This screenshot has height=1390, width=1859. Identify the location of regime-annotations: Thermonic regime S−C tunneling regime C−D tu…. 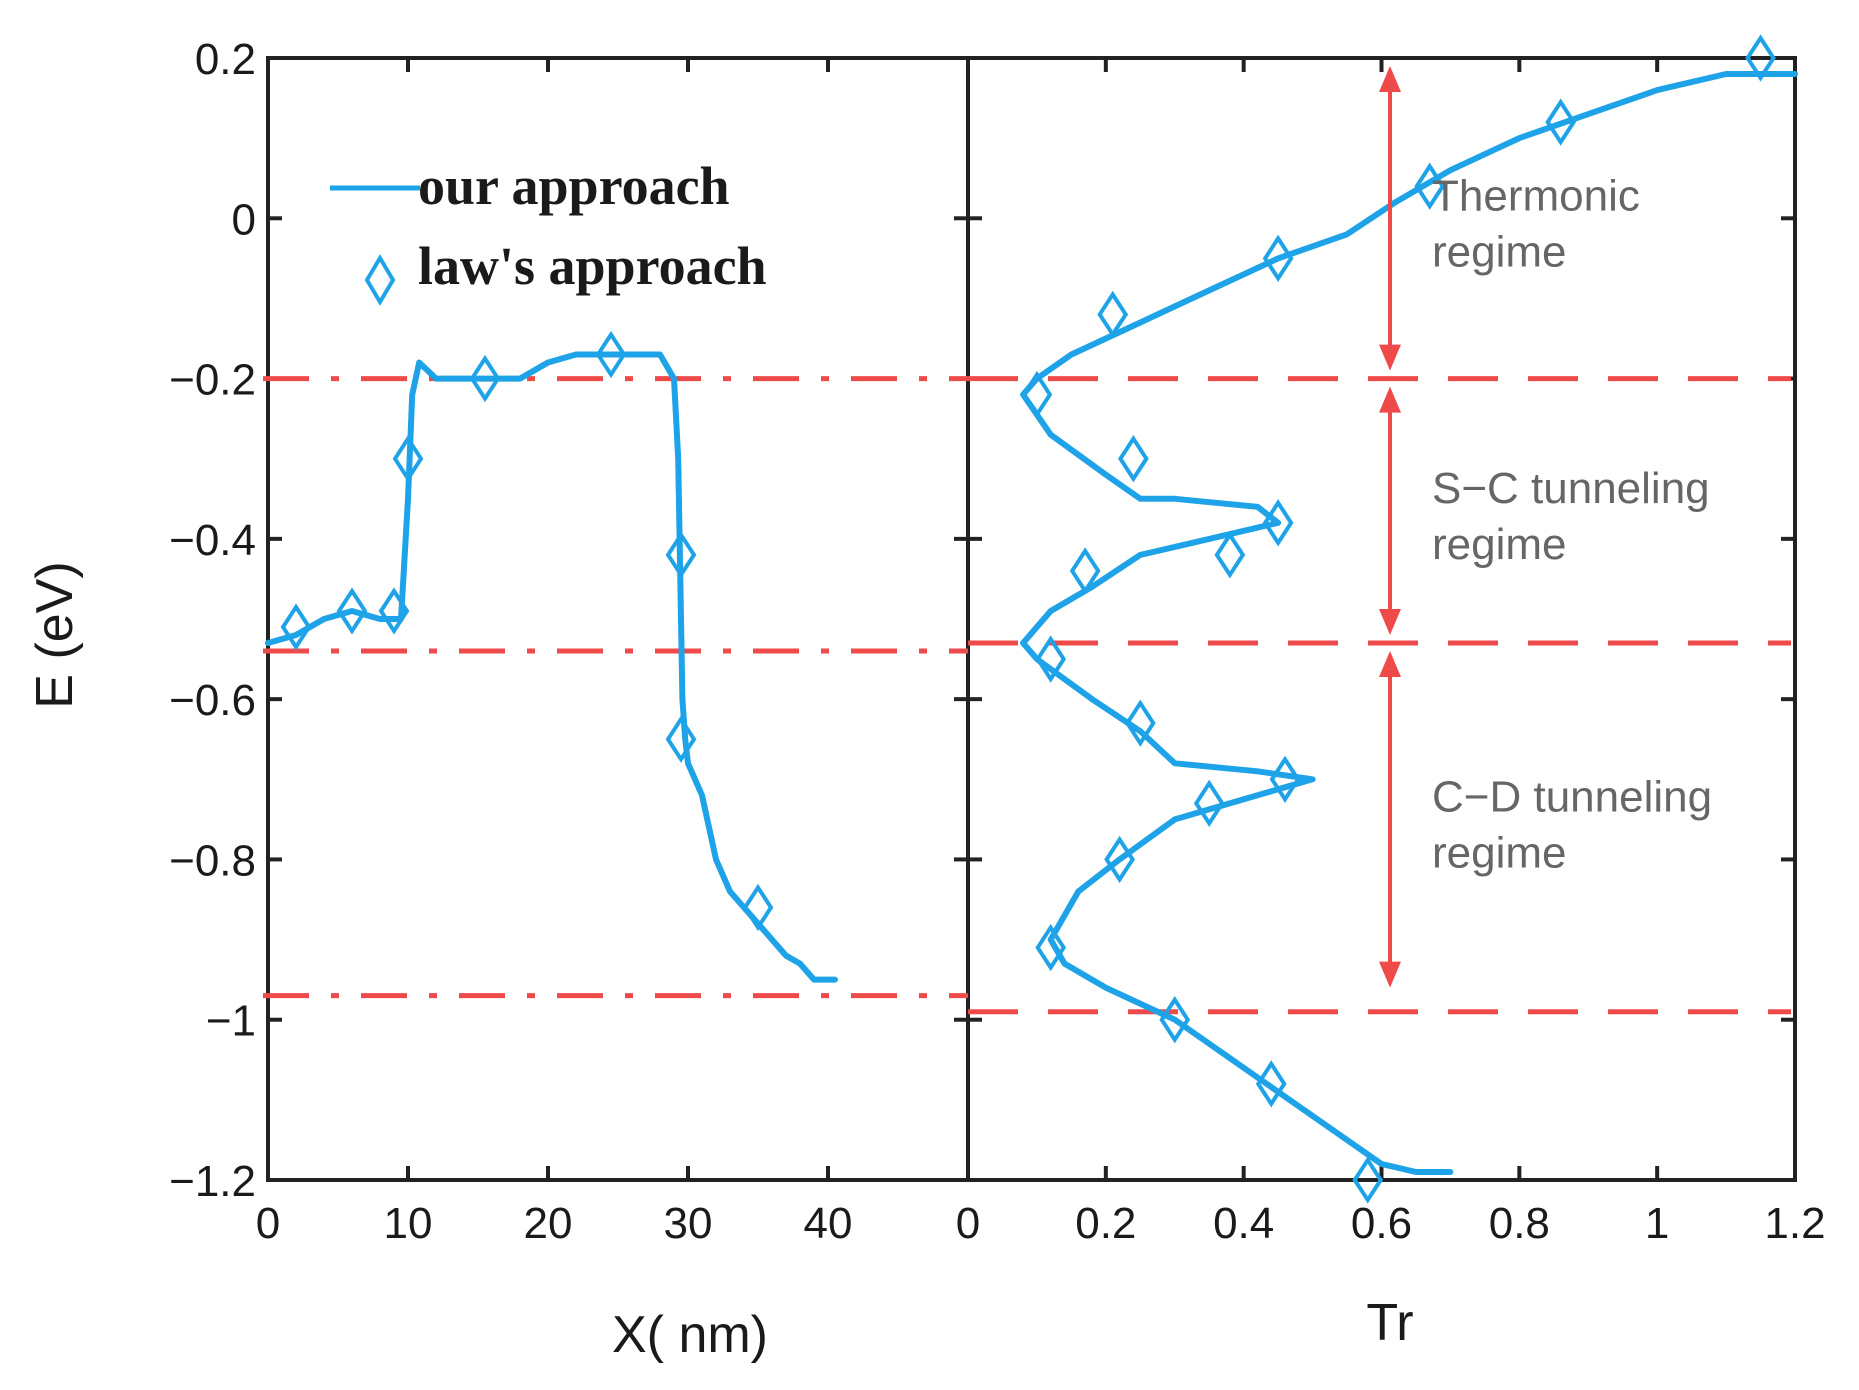
(1545, 527).